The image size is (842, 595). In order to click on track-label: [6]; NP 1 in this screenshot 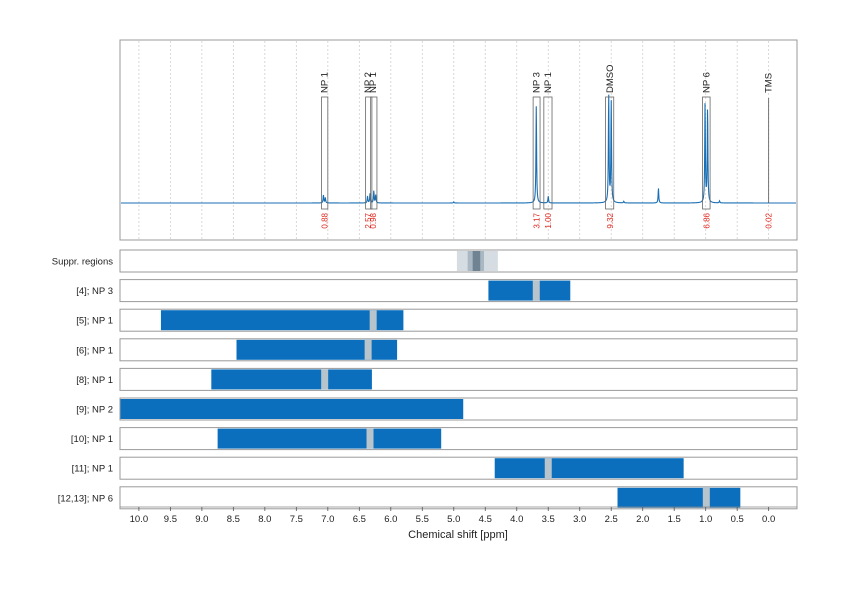, I will do `click(94, 350)`.